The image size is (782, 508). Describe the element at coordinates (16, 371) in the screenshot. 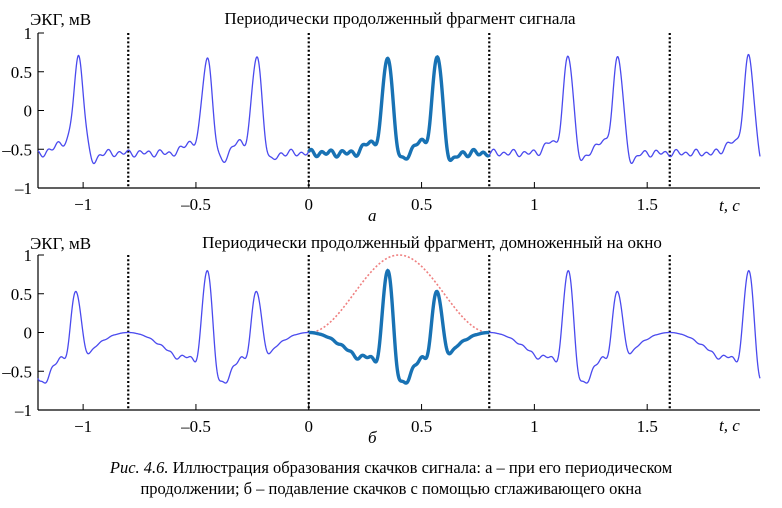

I see `chart-b-ytick-label: –0.5` at that location.